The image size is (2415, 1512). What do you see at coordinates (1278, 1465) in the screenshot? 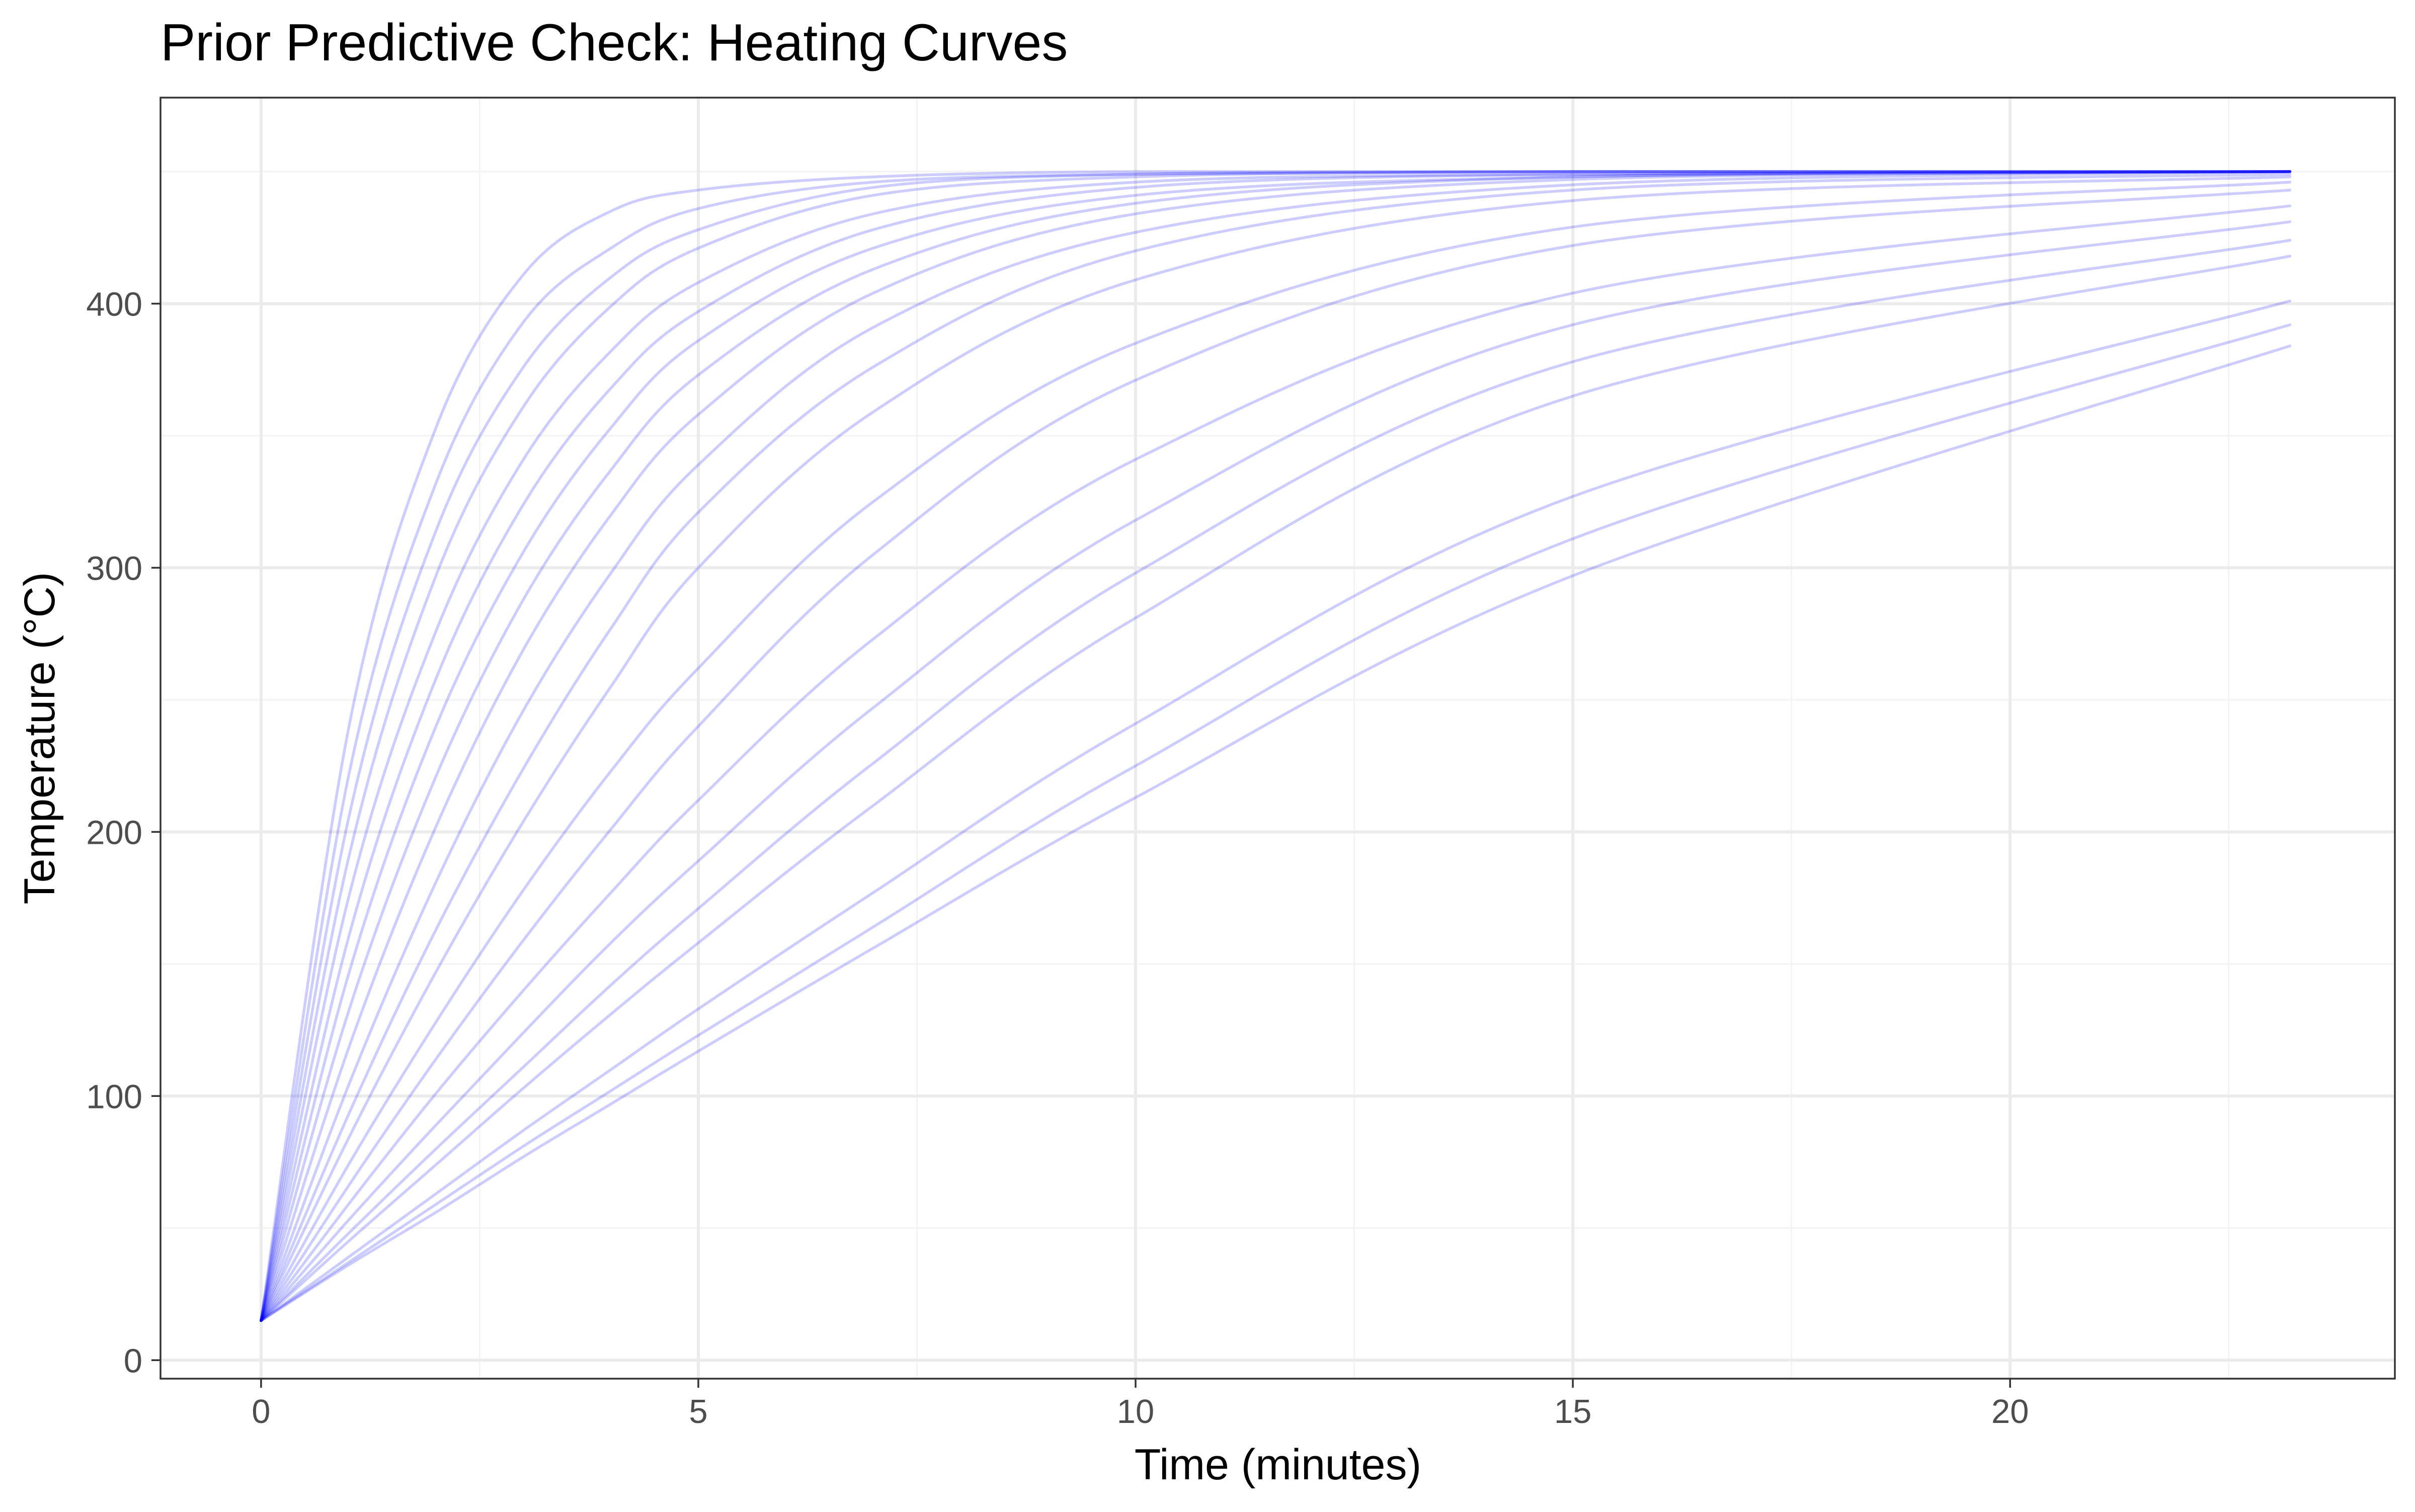
I see `x-axis-label: Time (minutes)` at bounding box center [1278, 1465].